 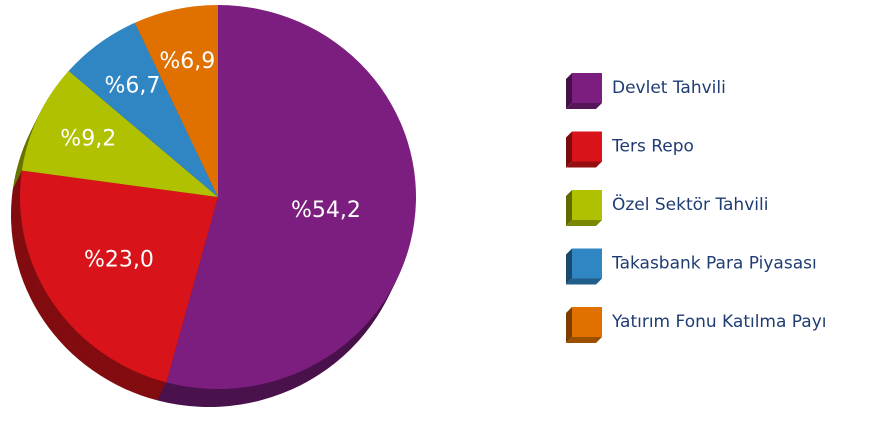 I want to click on legend-label: Takasbank Para Piyasası, so click(x=714, y=264).